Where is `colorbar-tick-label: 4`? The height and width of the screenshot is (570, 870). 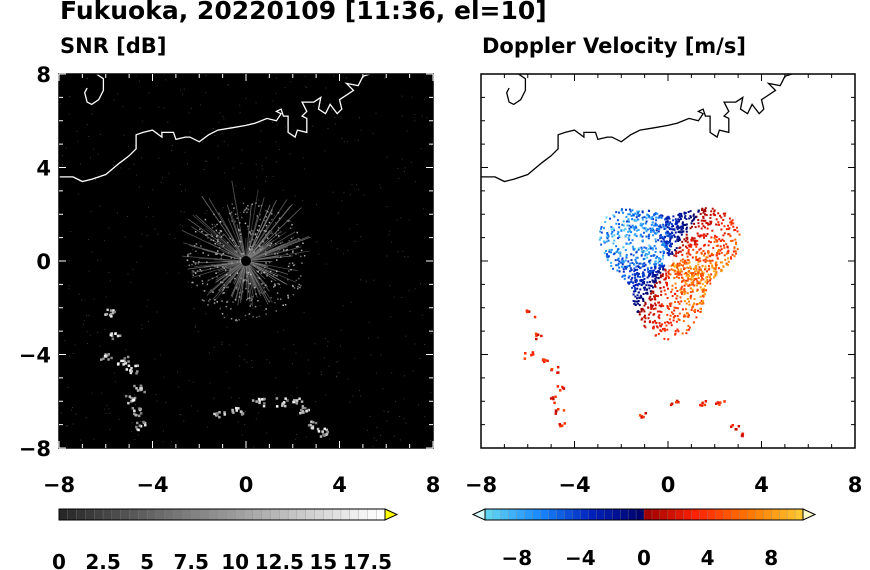 colorbar-tick-label: 4 is located at coordinates (708, 558).